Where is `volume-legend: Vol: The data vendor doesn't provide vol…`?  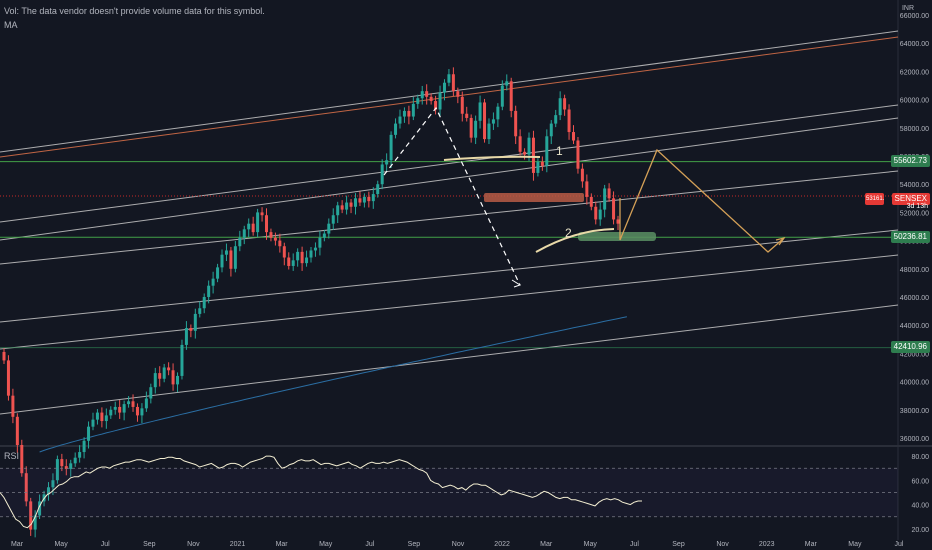
volume-legend: Vol: The data vendor doesn't provide vol… is located at coordinates (134, 11).